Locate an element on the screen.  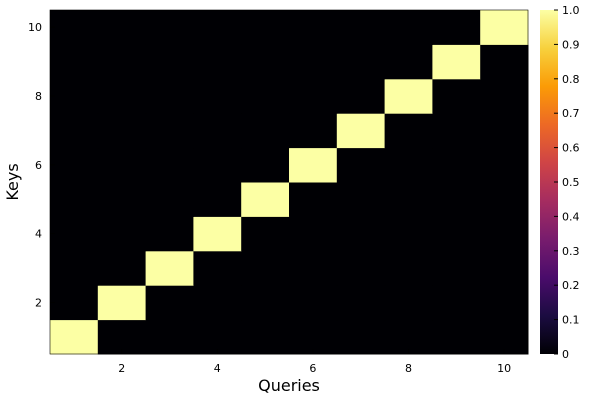
x-axis-label: Queries is located at coordinates (289, 385).